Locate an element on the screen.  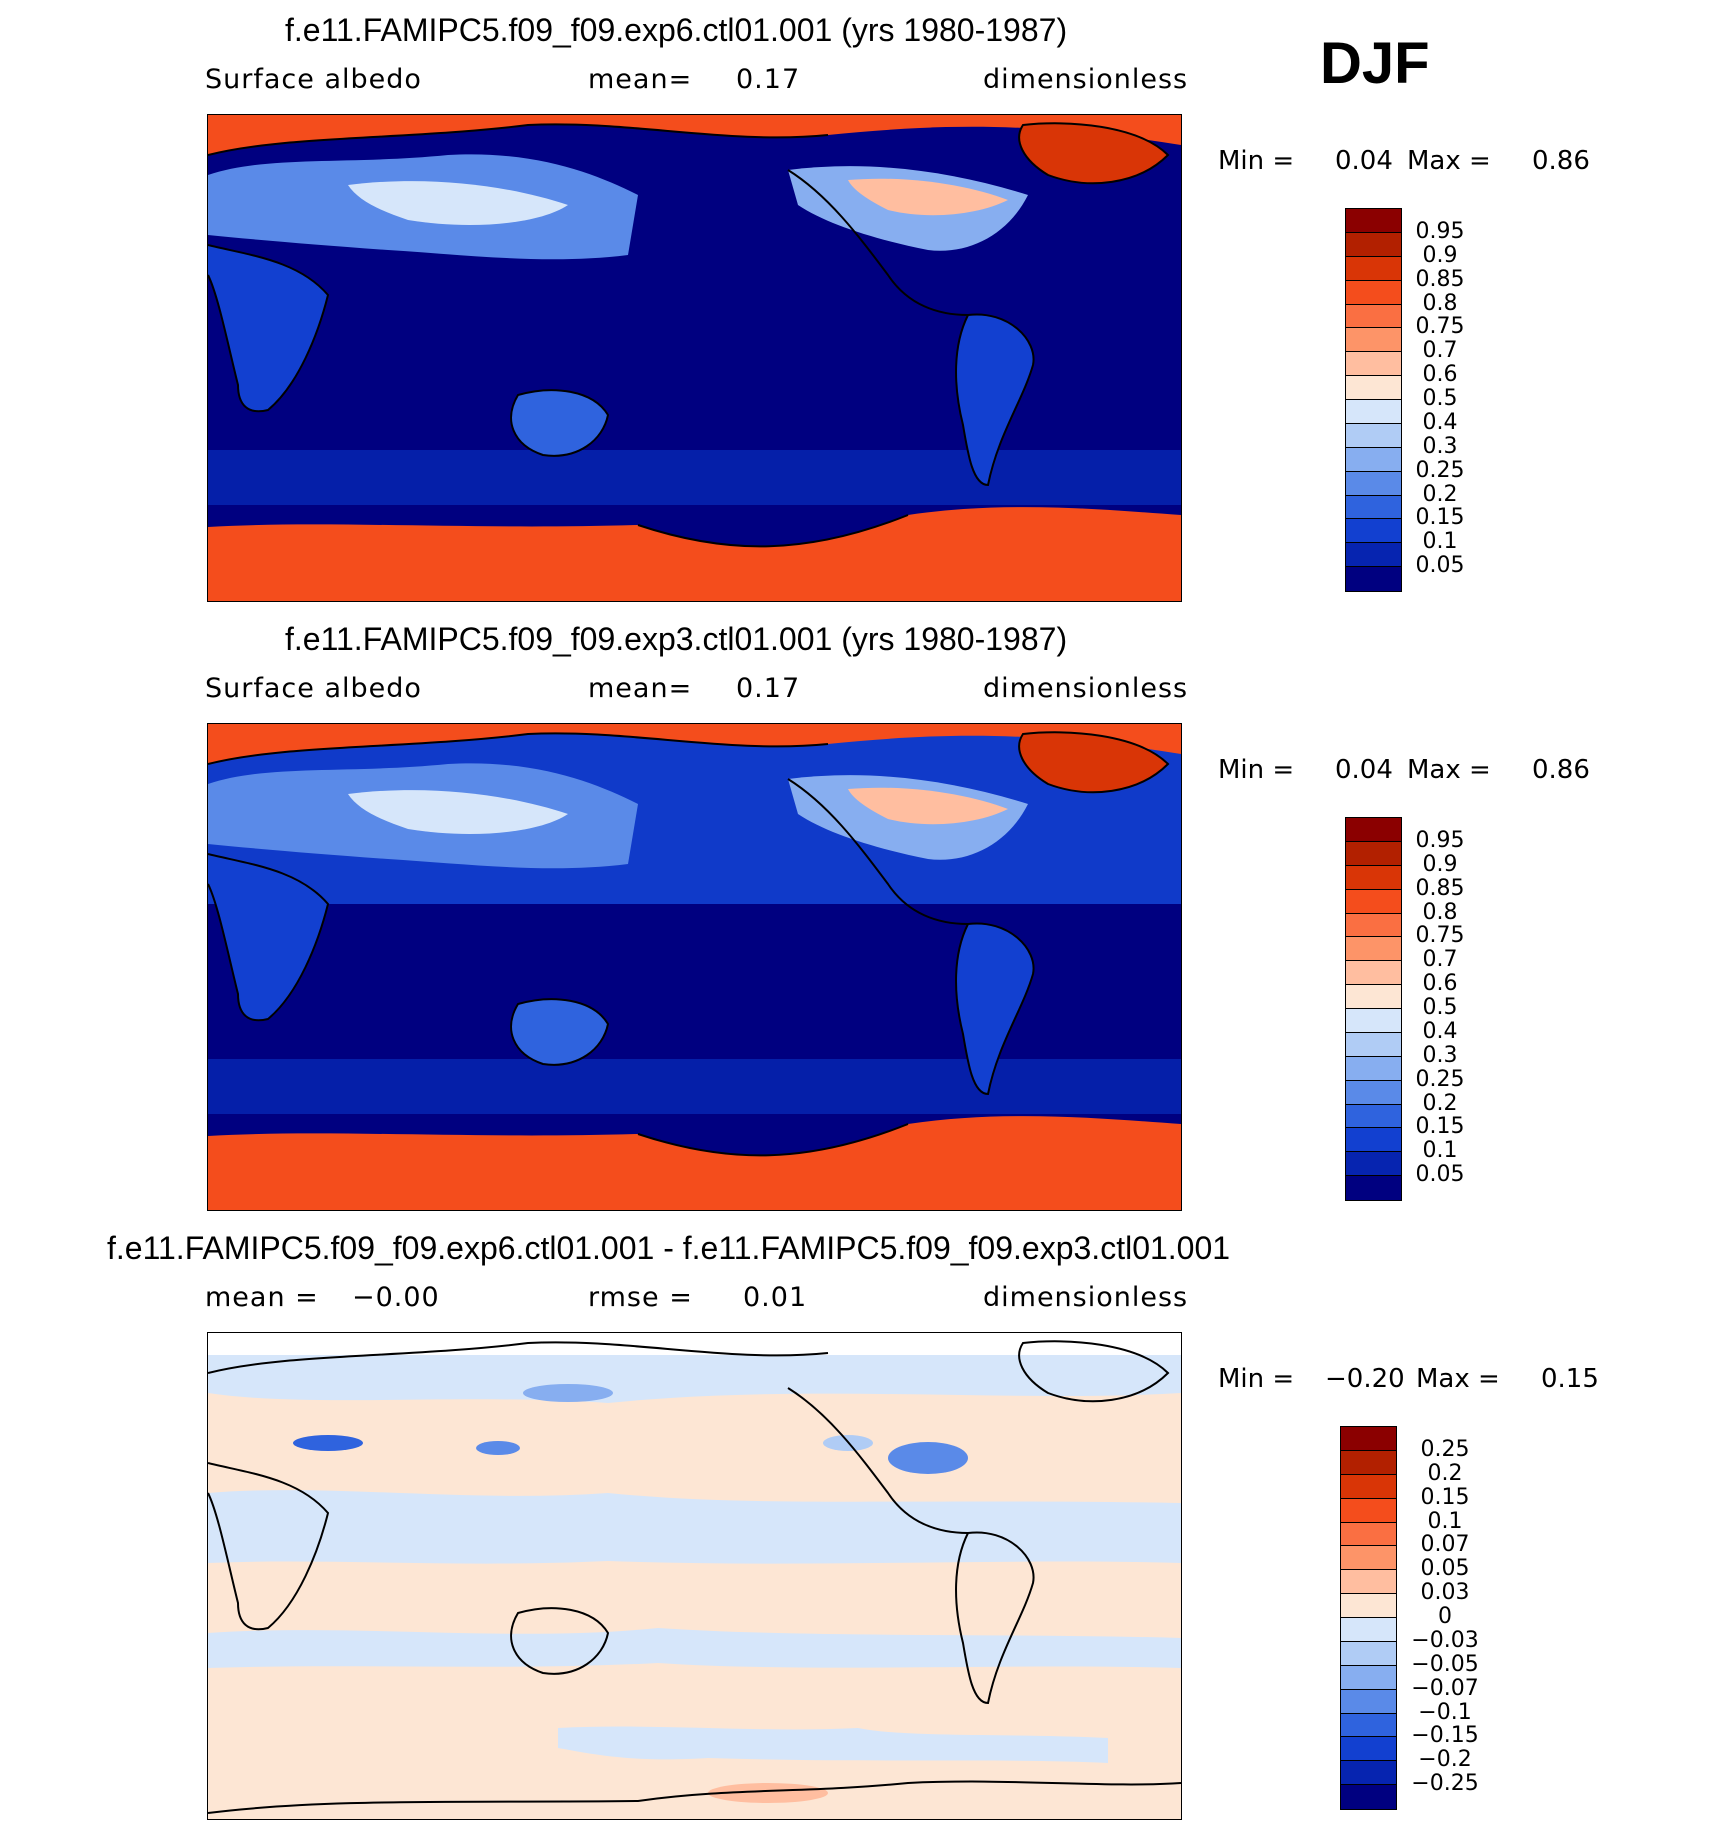
season-label: DJF is located at coordinates (1375, 63).